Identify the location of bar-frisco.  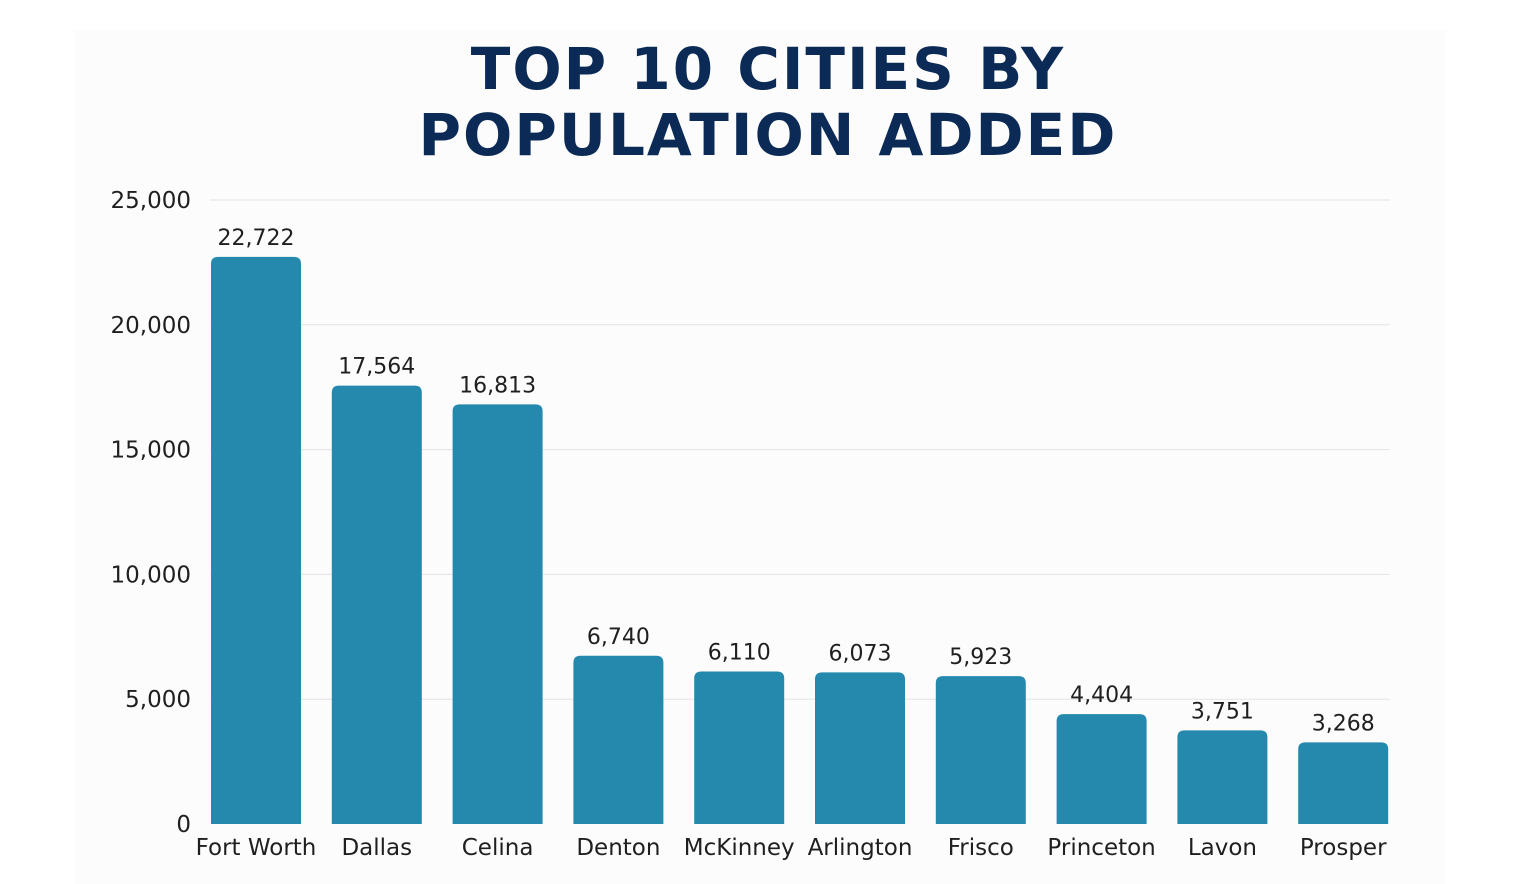
(980, 750).